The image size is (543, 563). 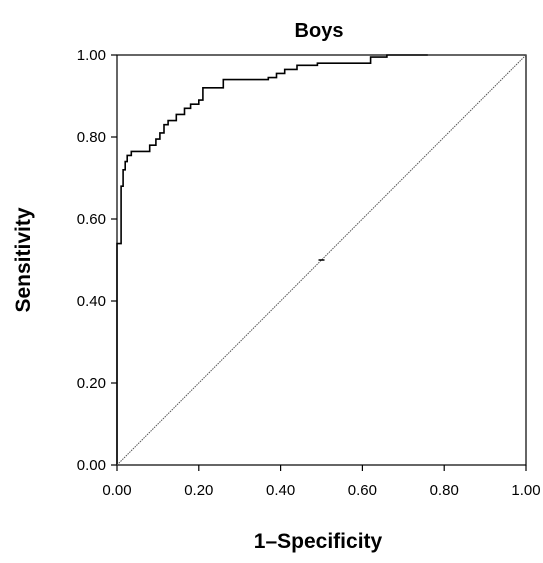 What do you see at coordinates (319, 31) in the screenshot?
I see `chart-title: Boys` at bounding box center [319, 31].